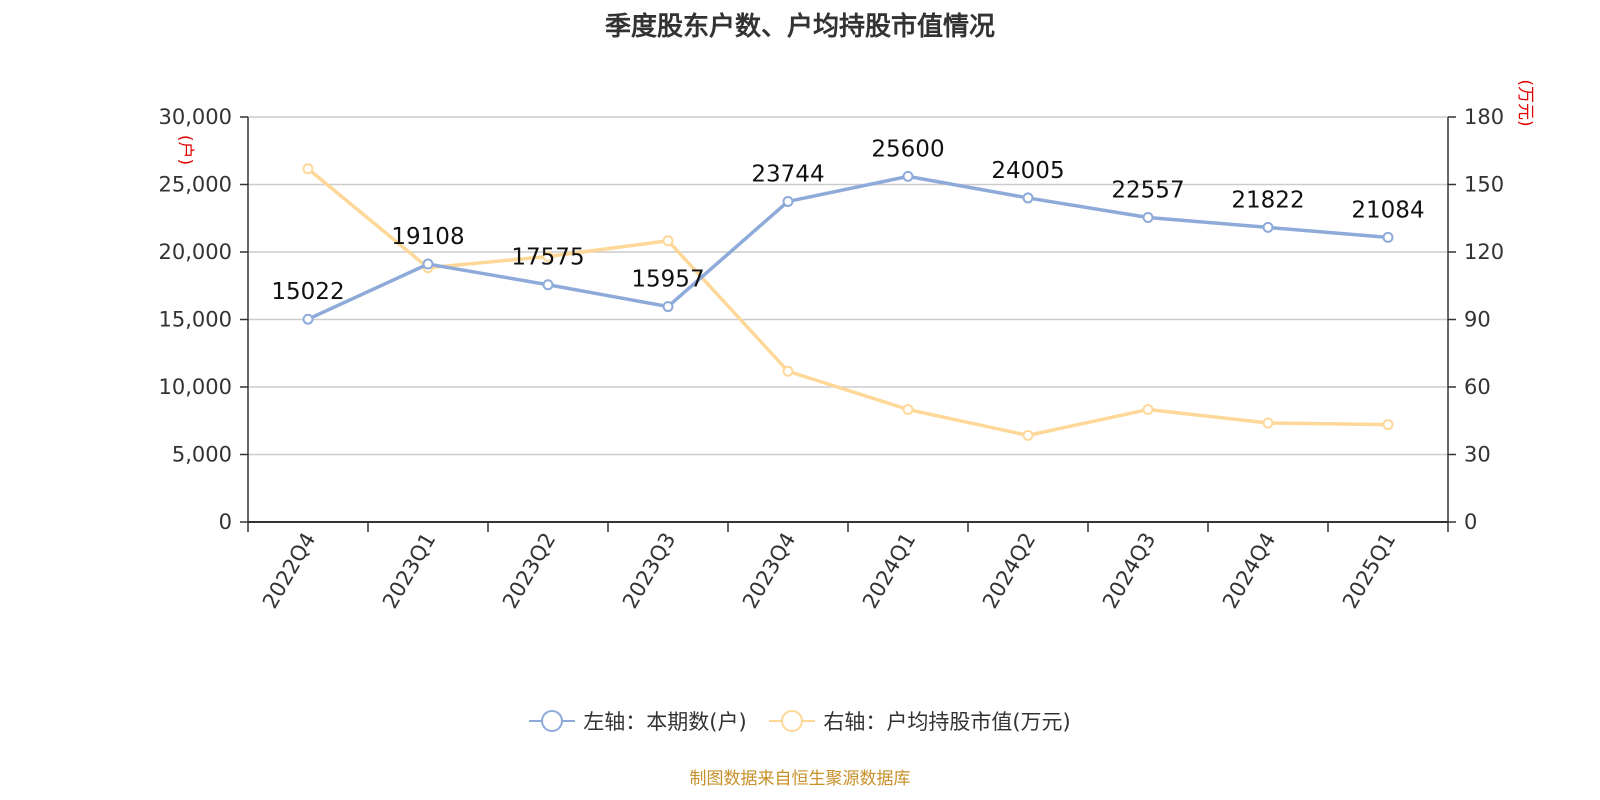 Image resolution: width=1600 pixels, height=800 pixels. What do you see at coordinates (195, 320) in the screenshot?
I see `left-axis-tick-label: 15,000` at bounding box center [195, 320].